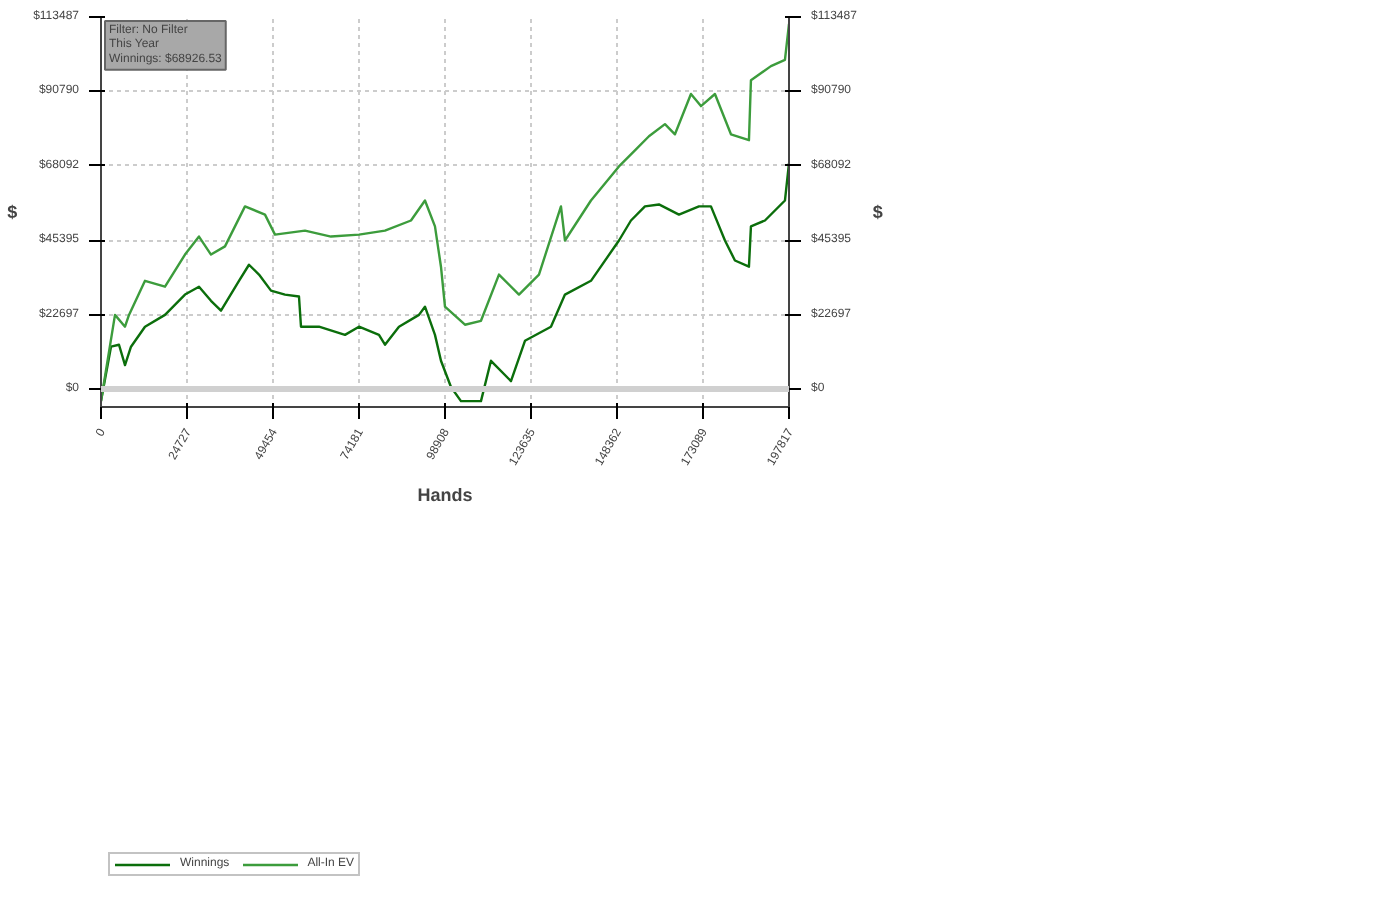  Describe the element at coordinates (12, 212) in the screenshot. I see `y-axis-title: $` at that location.